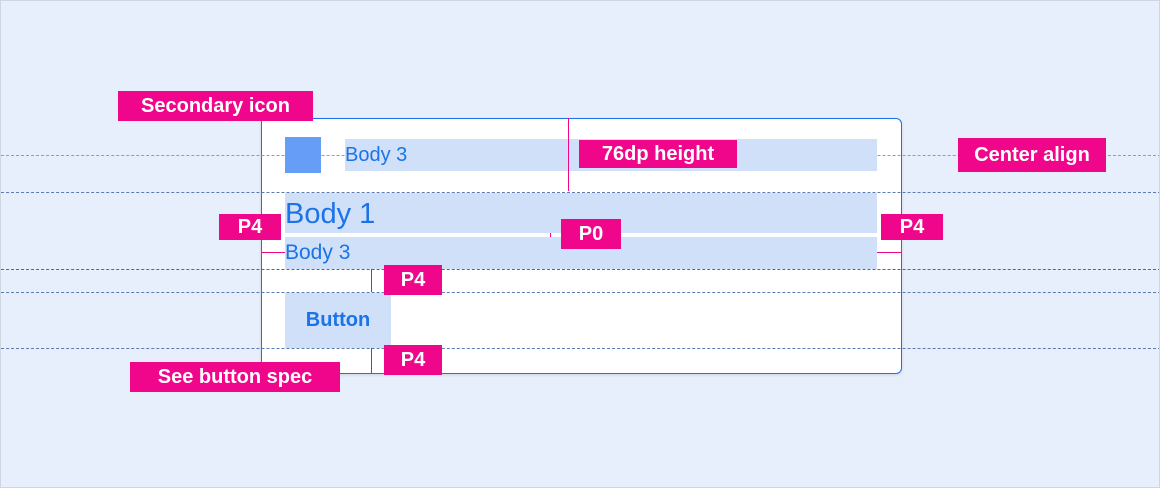 Image resolution: width=1160 pixels, height=488 pixels. Describe the element at coordinates (215, 106) in the screenshot. I see `secondary-icon-label: Secondary icon` at that location.